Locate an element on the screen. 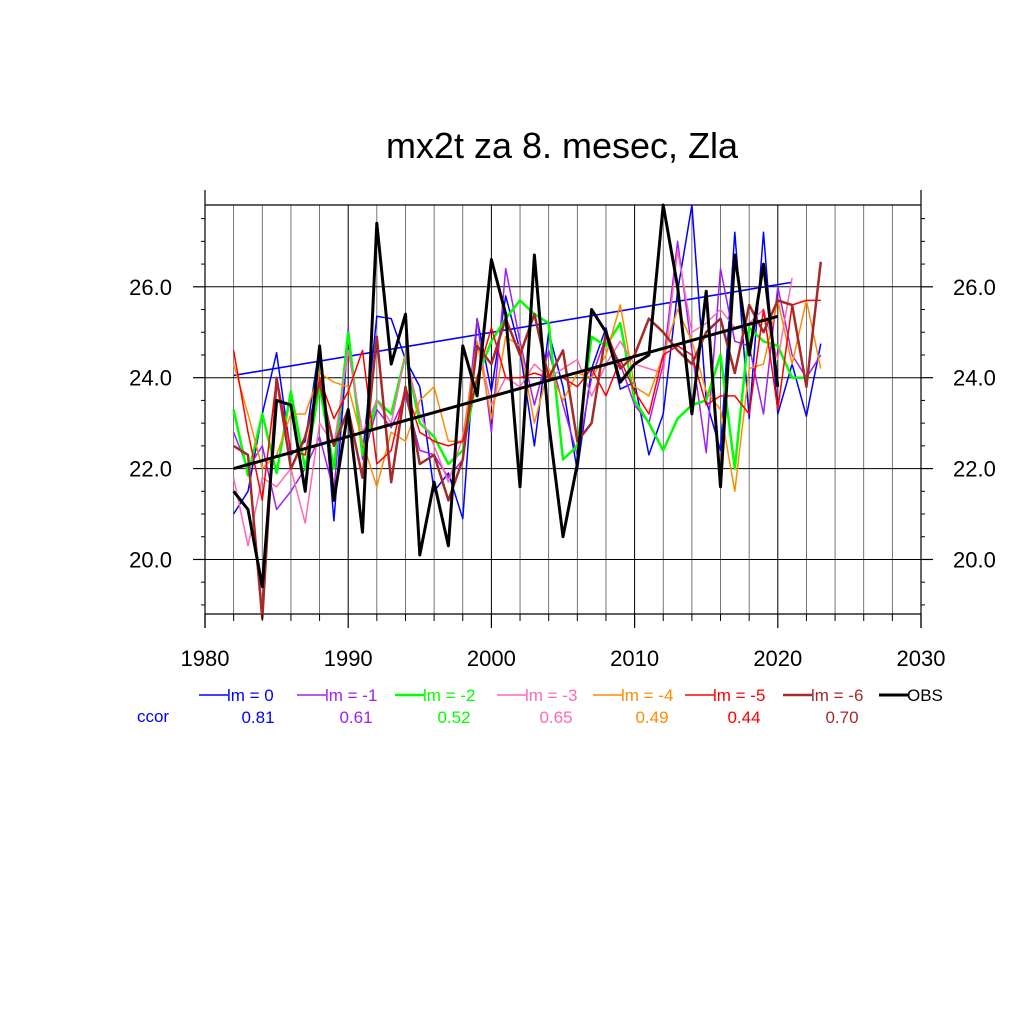  legend-ccor: 0.44 is located at coordinates (743, 717).